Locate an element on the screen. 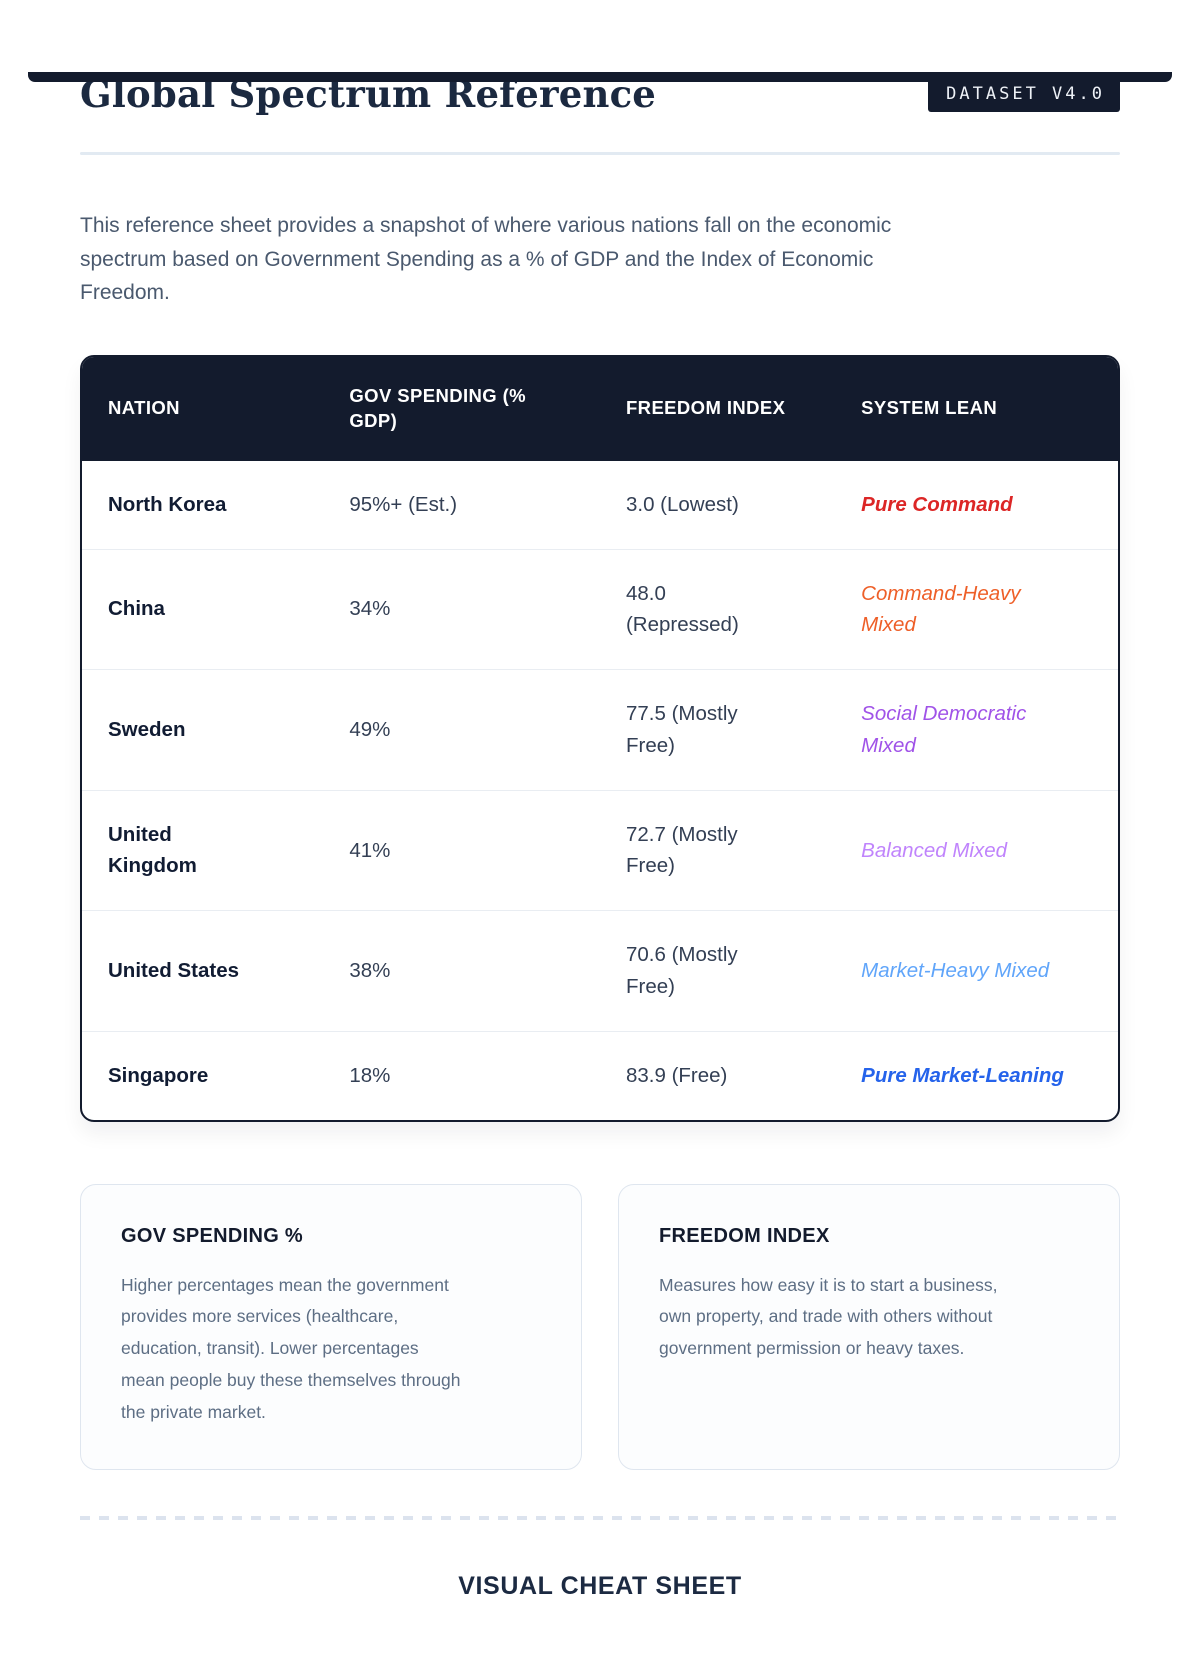  spending-cell: 95%+ (Est.) is located at coordinates (403, 504).